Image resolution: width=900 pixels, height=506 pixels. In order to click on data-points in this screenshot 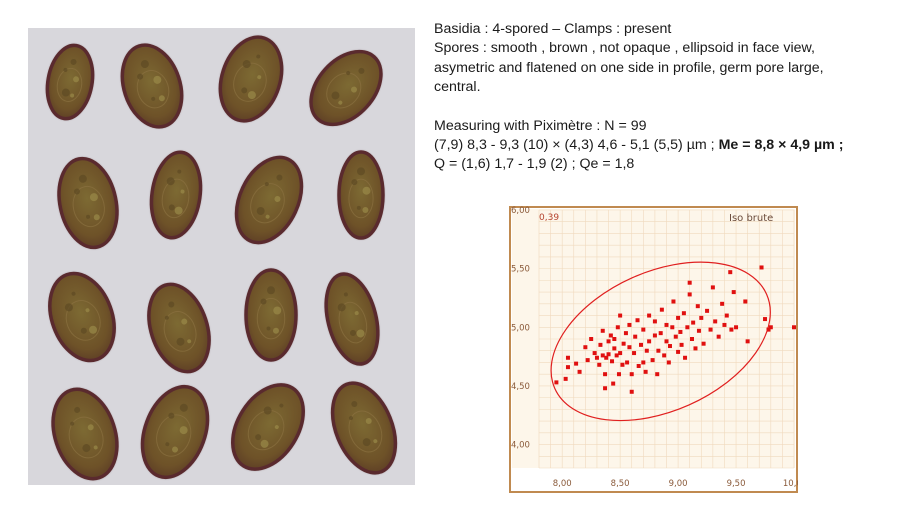, I will do `click(675, 329)`.